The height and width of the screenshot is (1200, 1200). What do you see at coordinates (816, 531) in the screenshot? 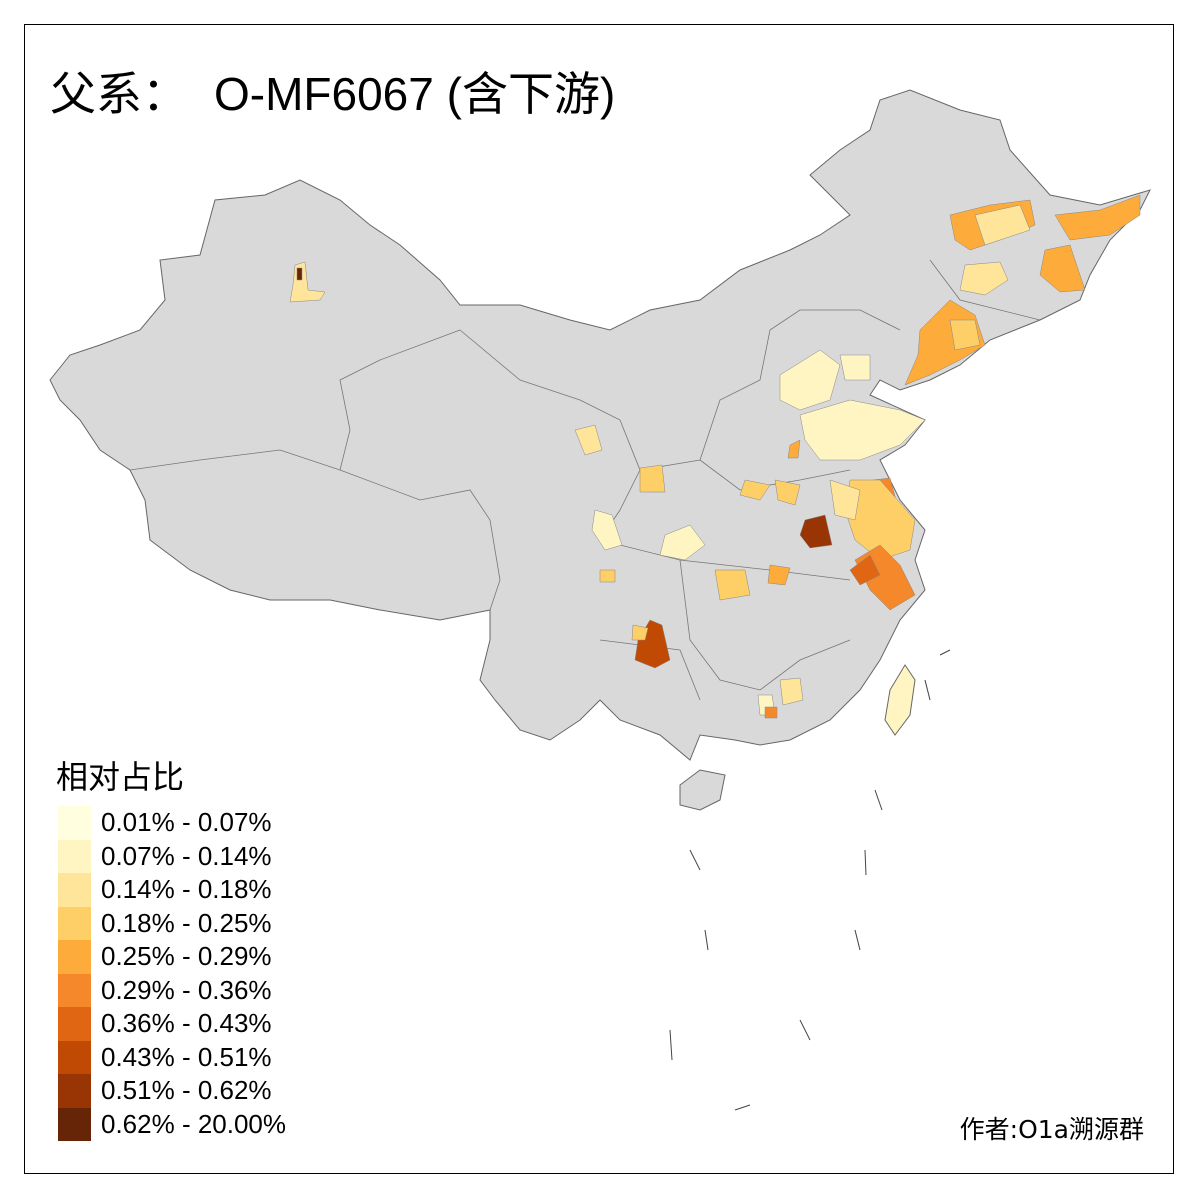
I see `region-anhui-hot` at bounding box center [816, 531].